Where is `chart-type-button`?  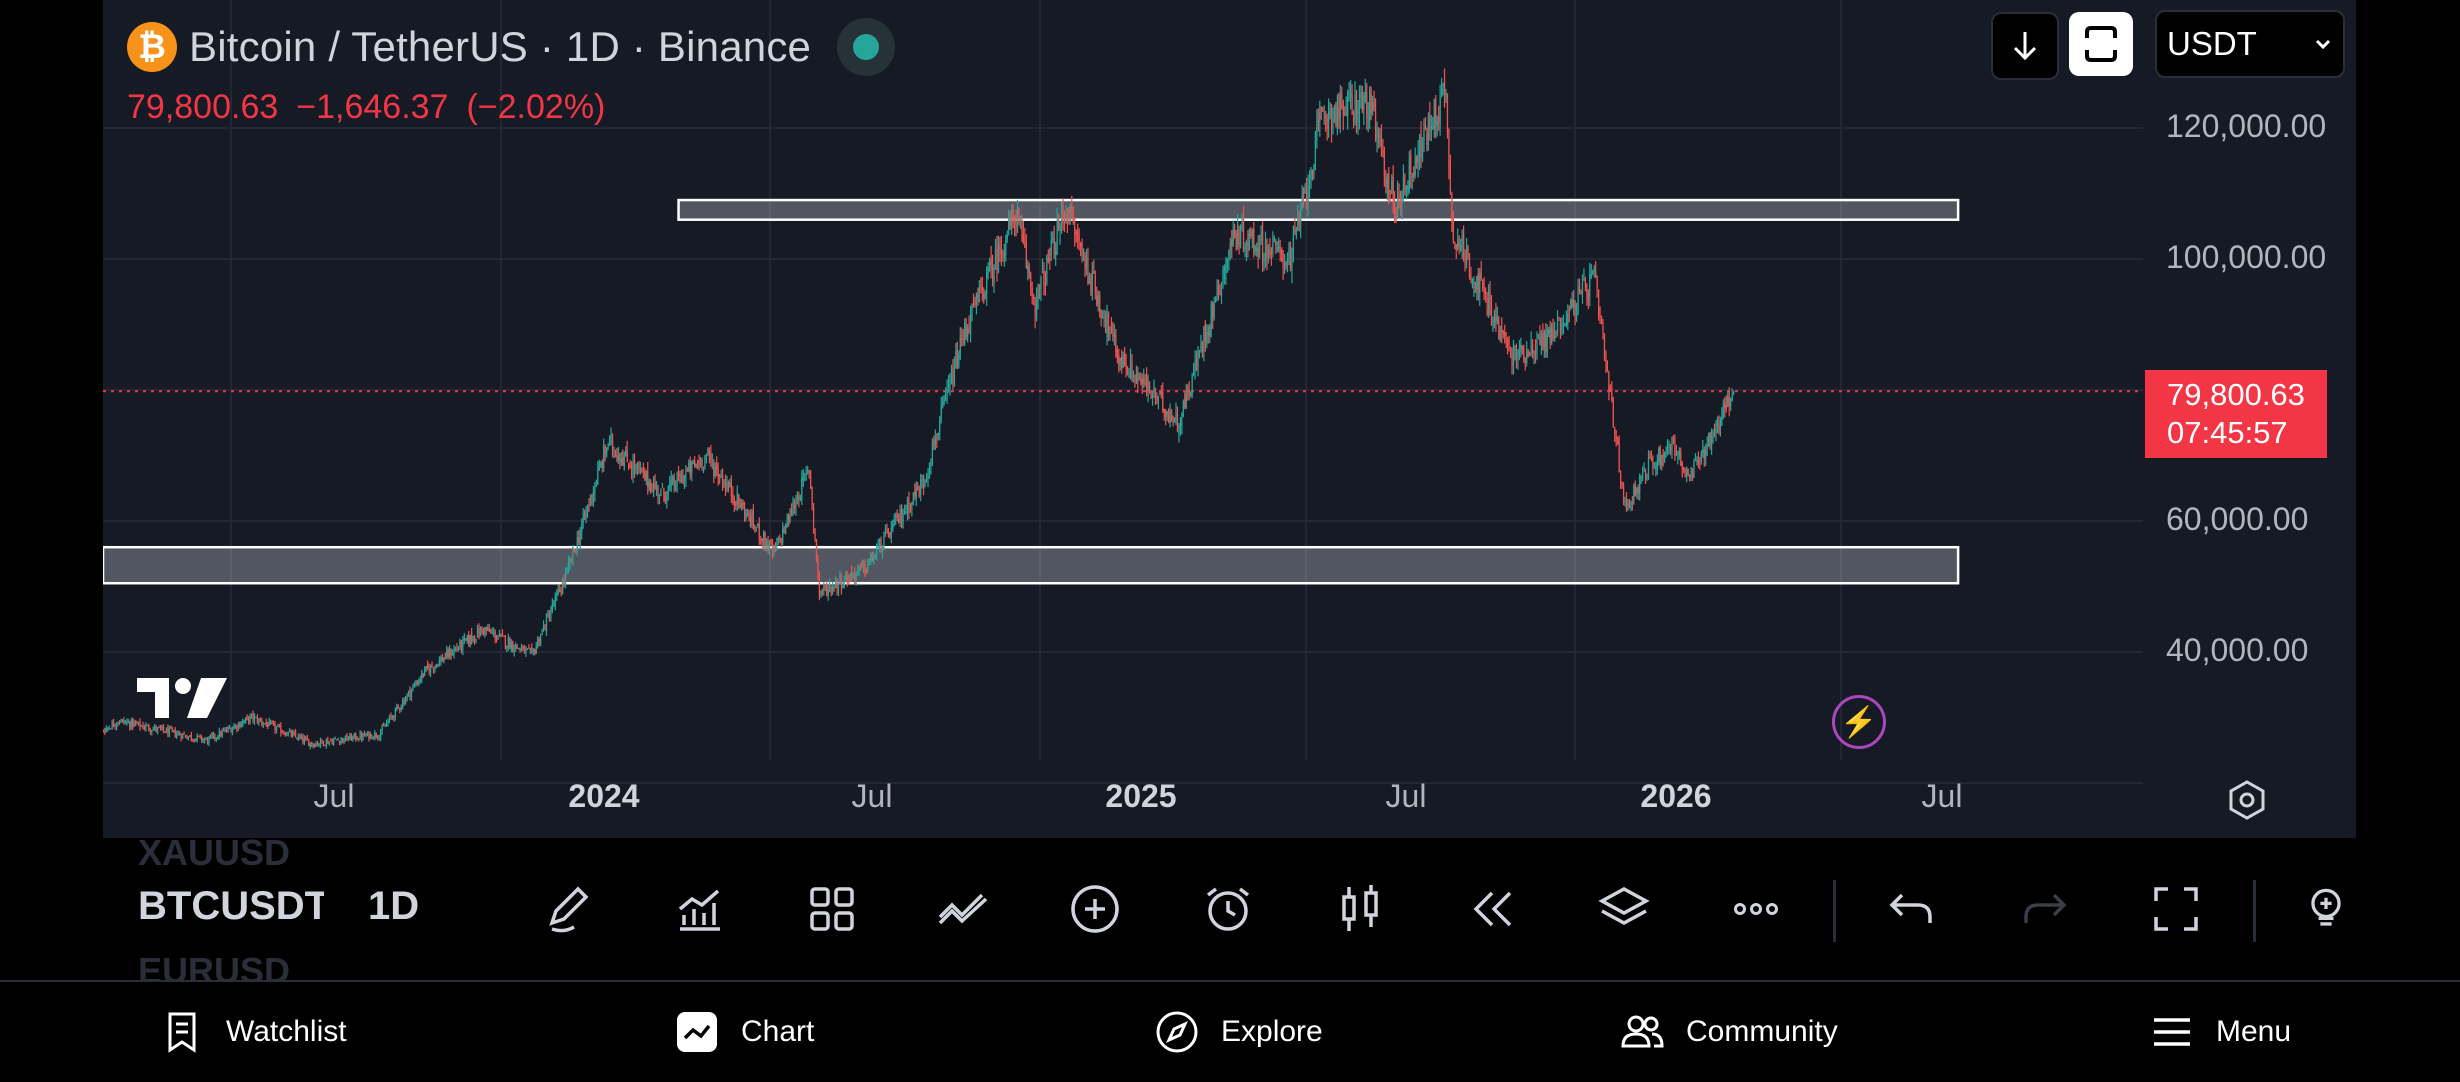
chart-type-button is located at coordinates (1360, 909).